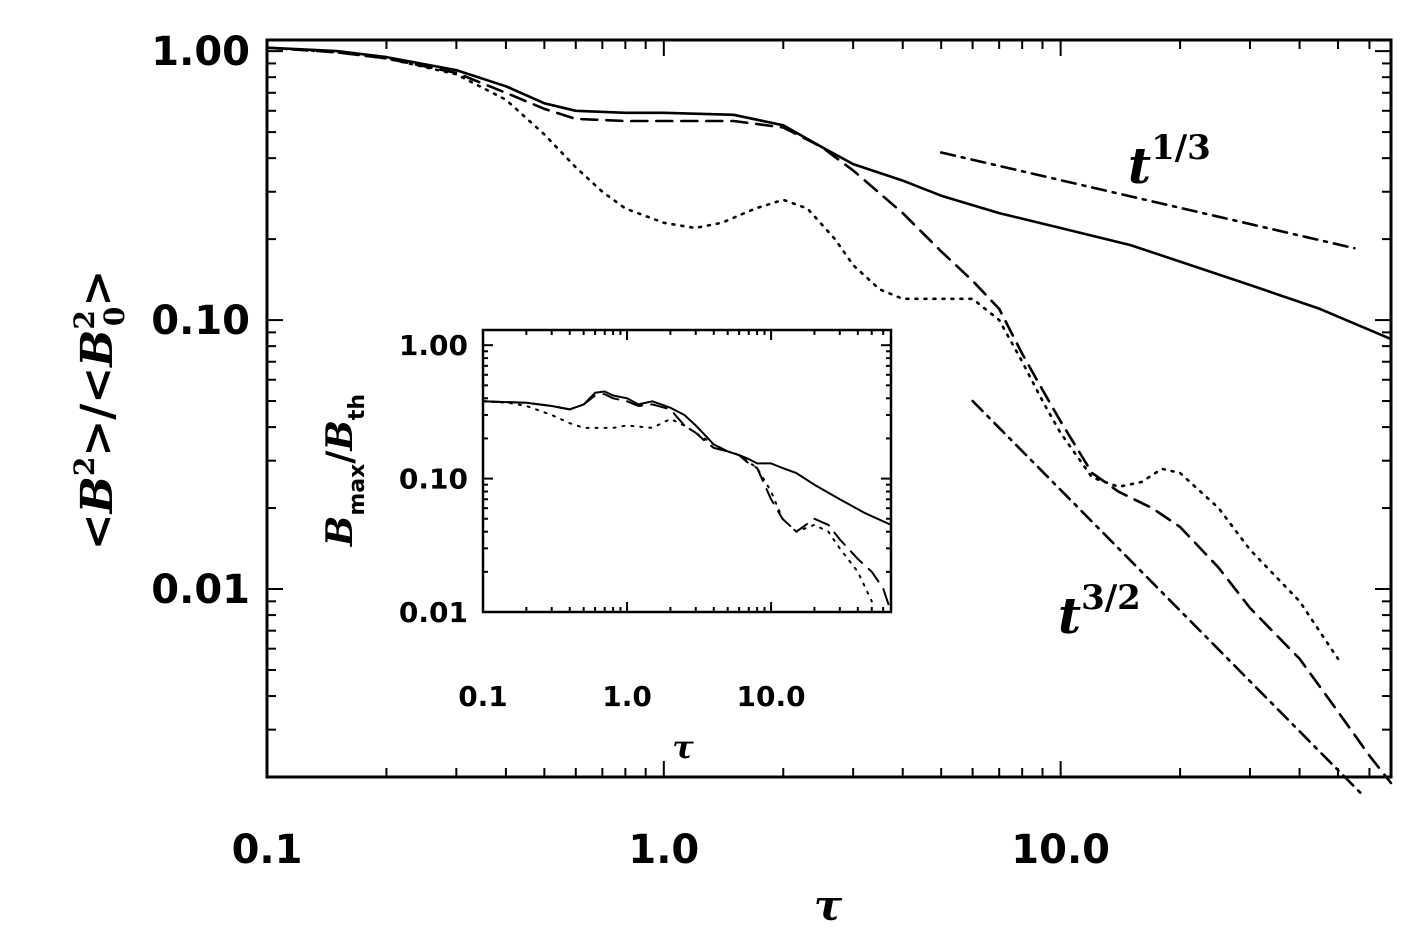  I want to click on main-y-axis-title-text: <B2>/<B20>, so click(99, 410).